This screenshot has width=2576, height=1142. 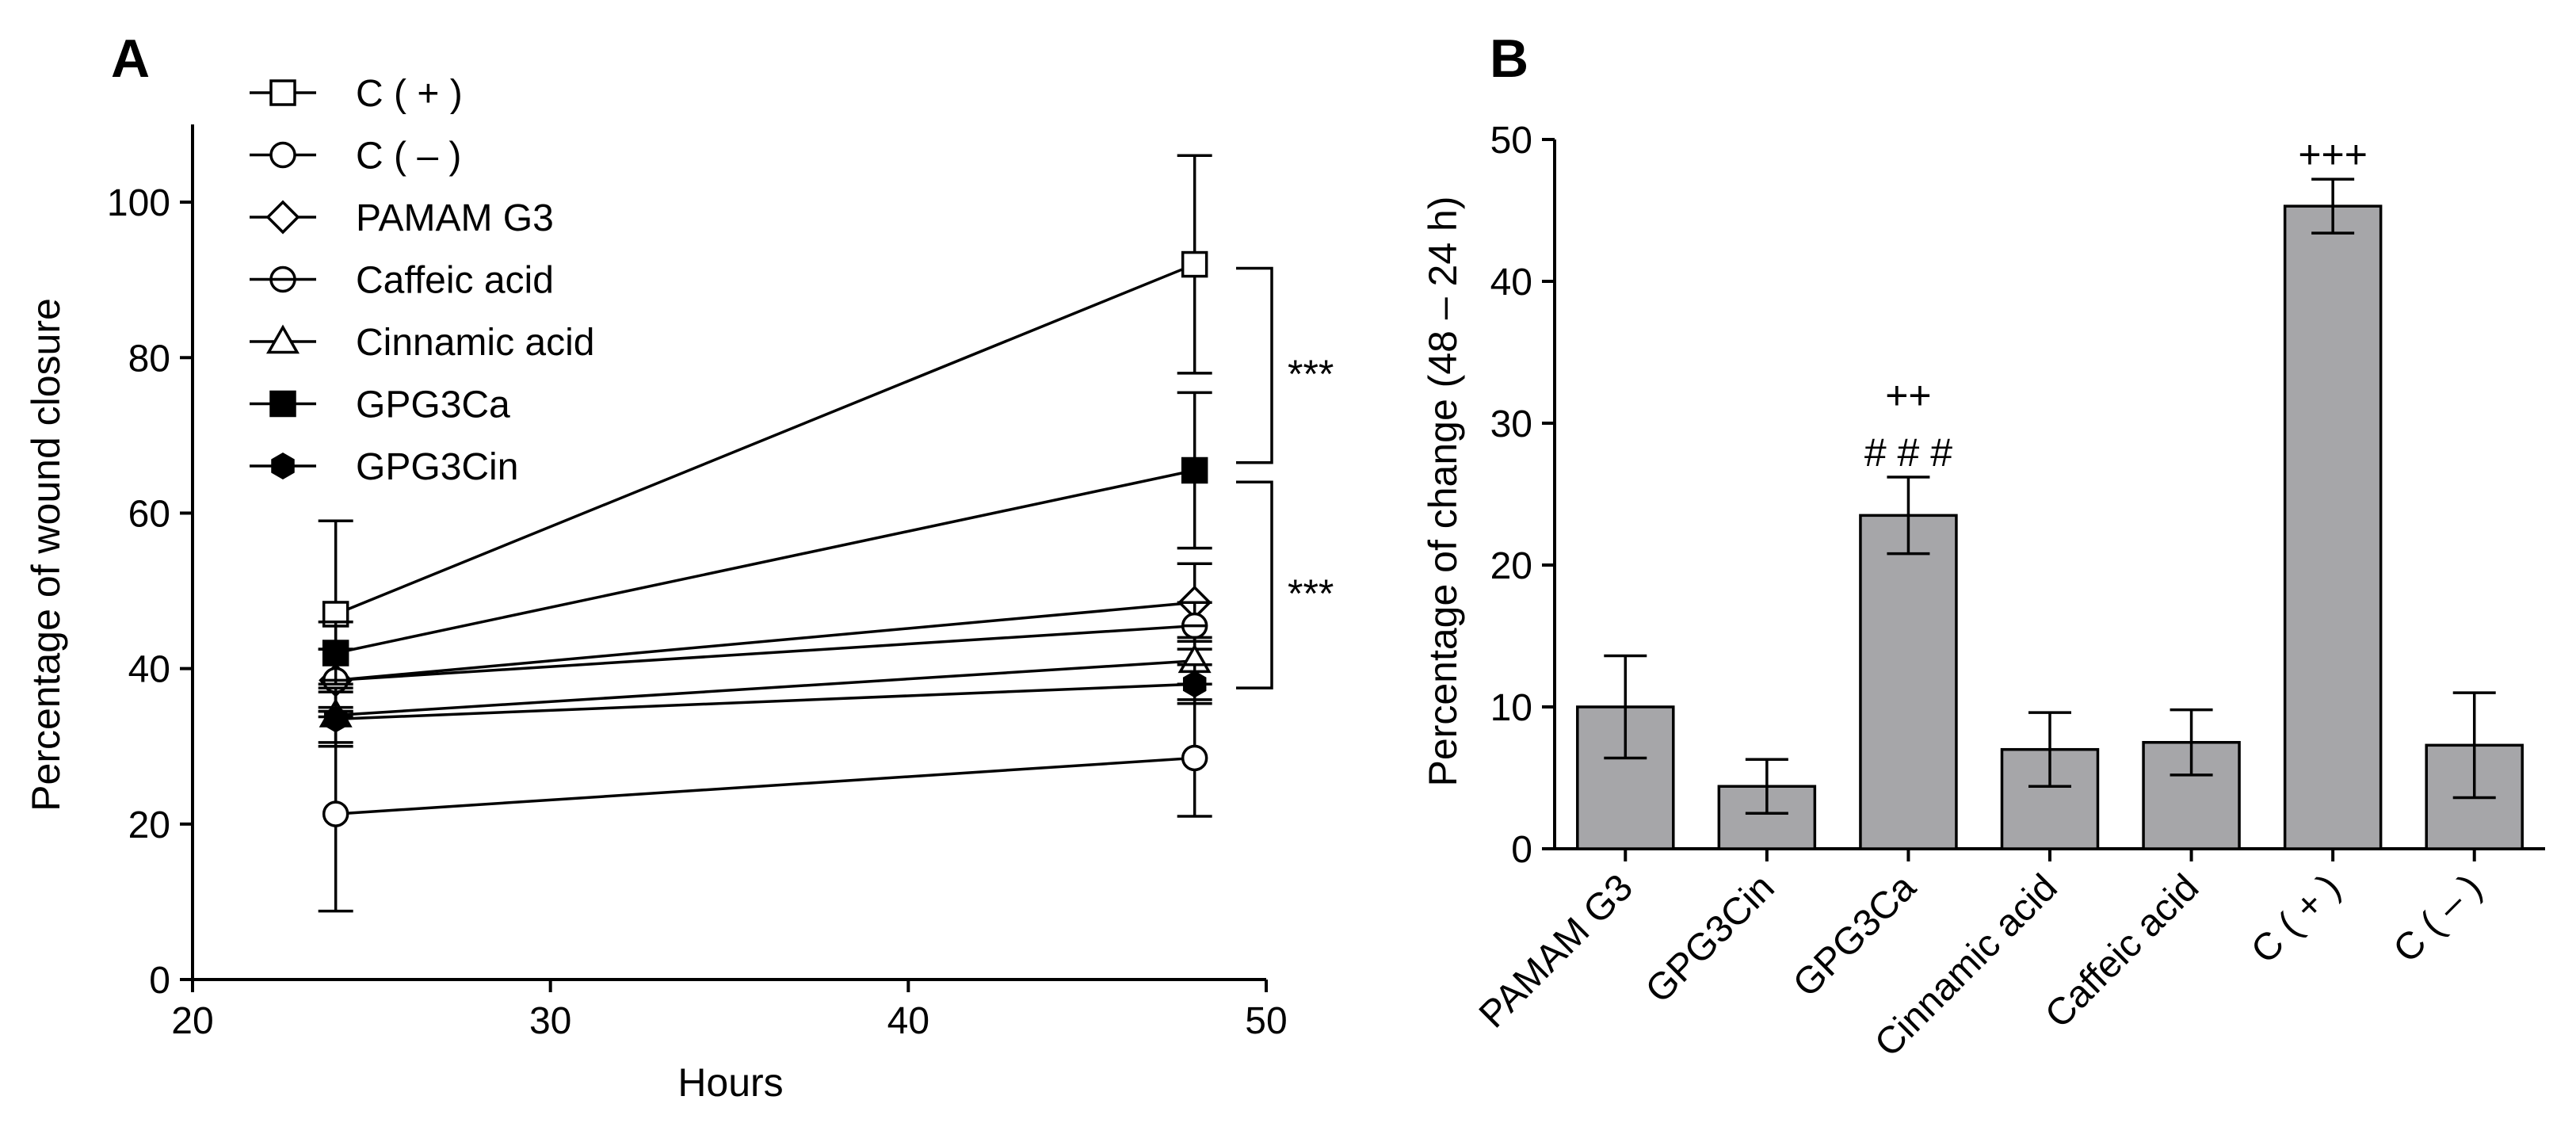 I want to click on x-tick-label: C ( + ), so click(x=2296, y=919).